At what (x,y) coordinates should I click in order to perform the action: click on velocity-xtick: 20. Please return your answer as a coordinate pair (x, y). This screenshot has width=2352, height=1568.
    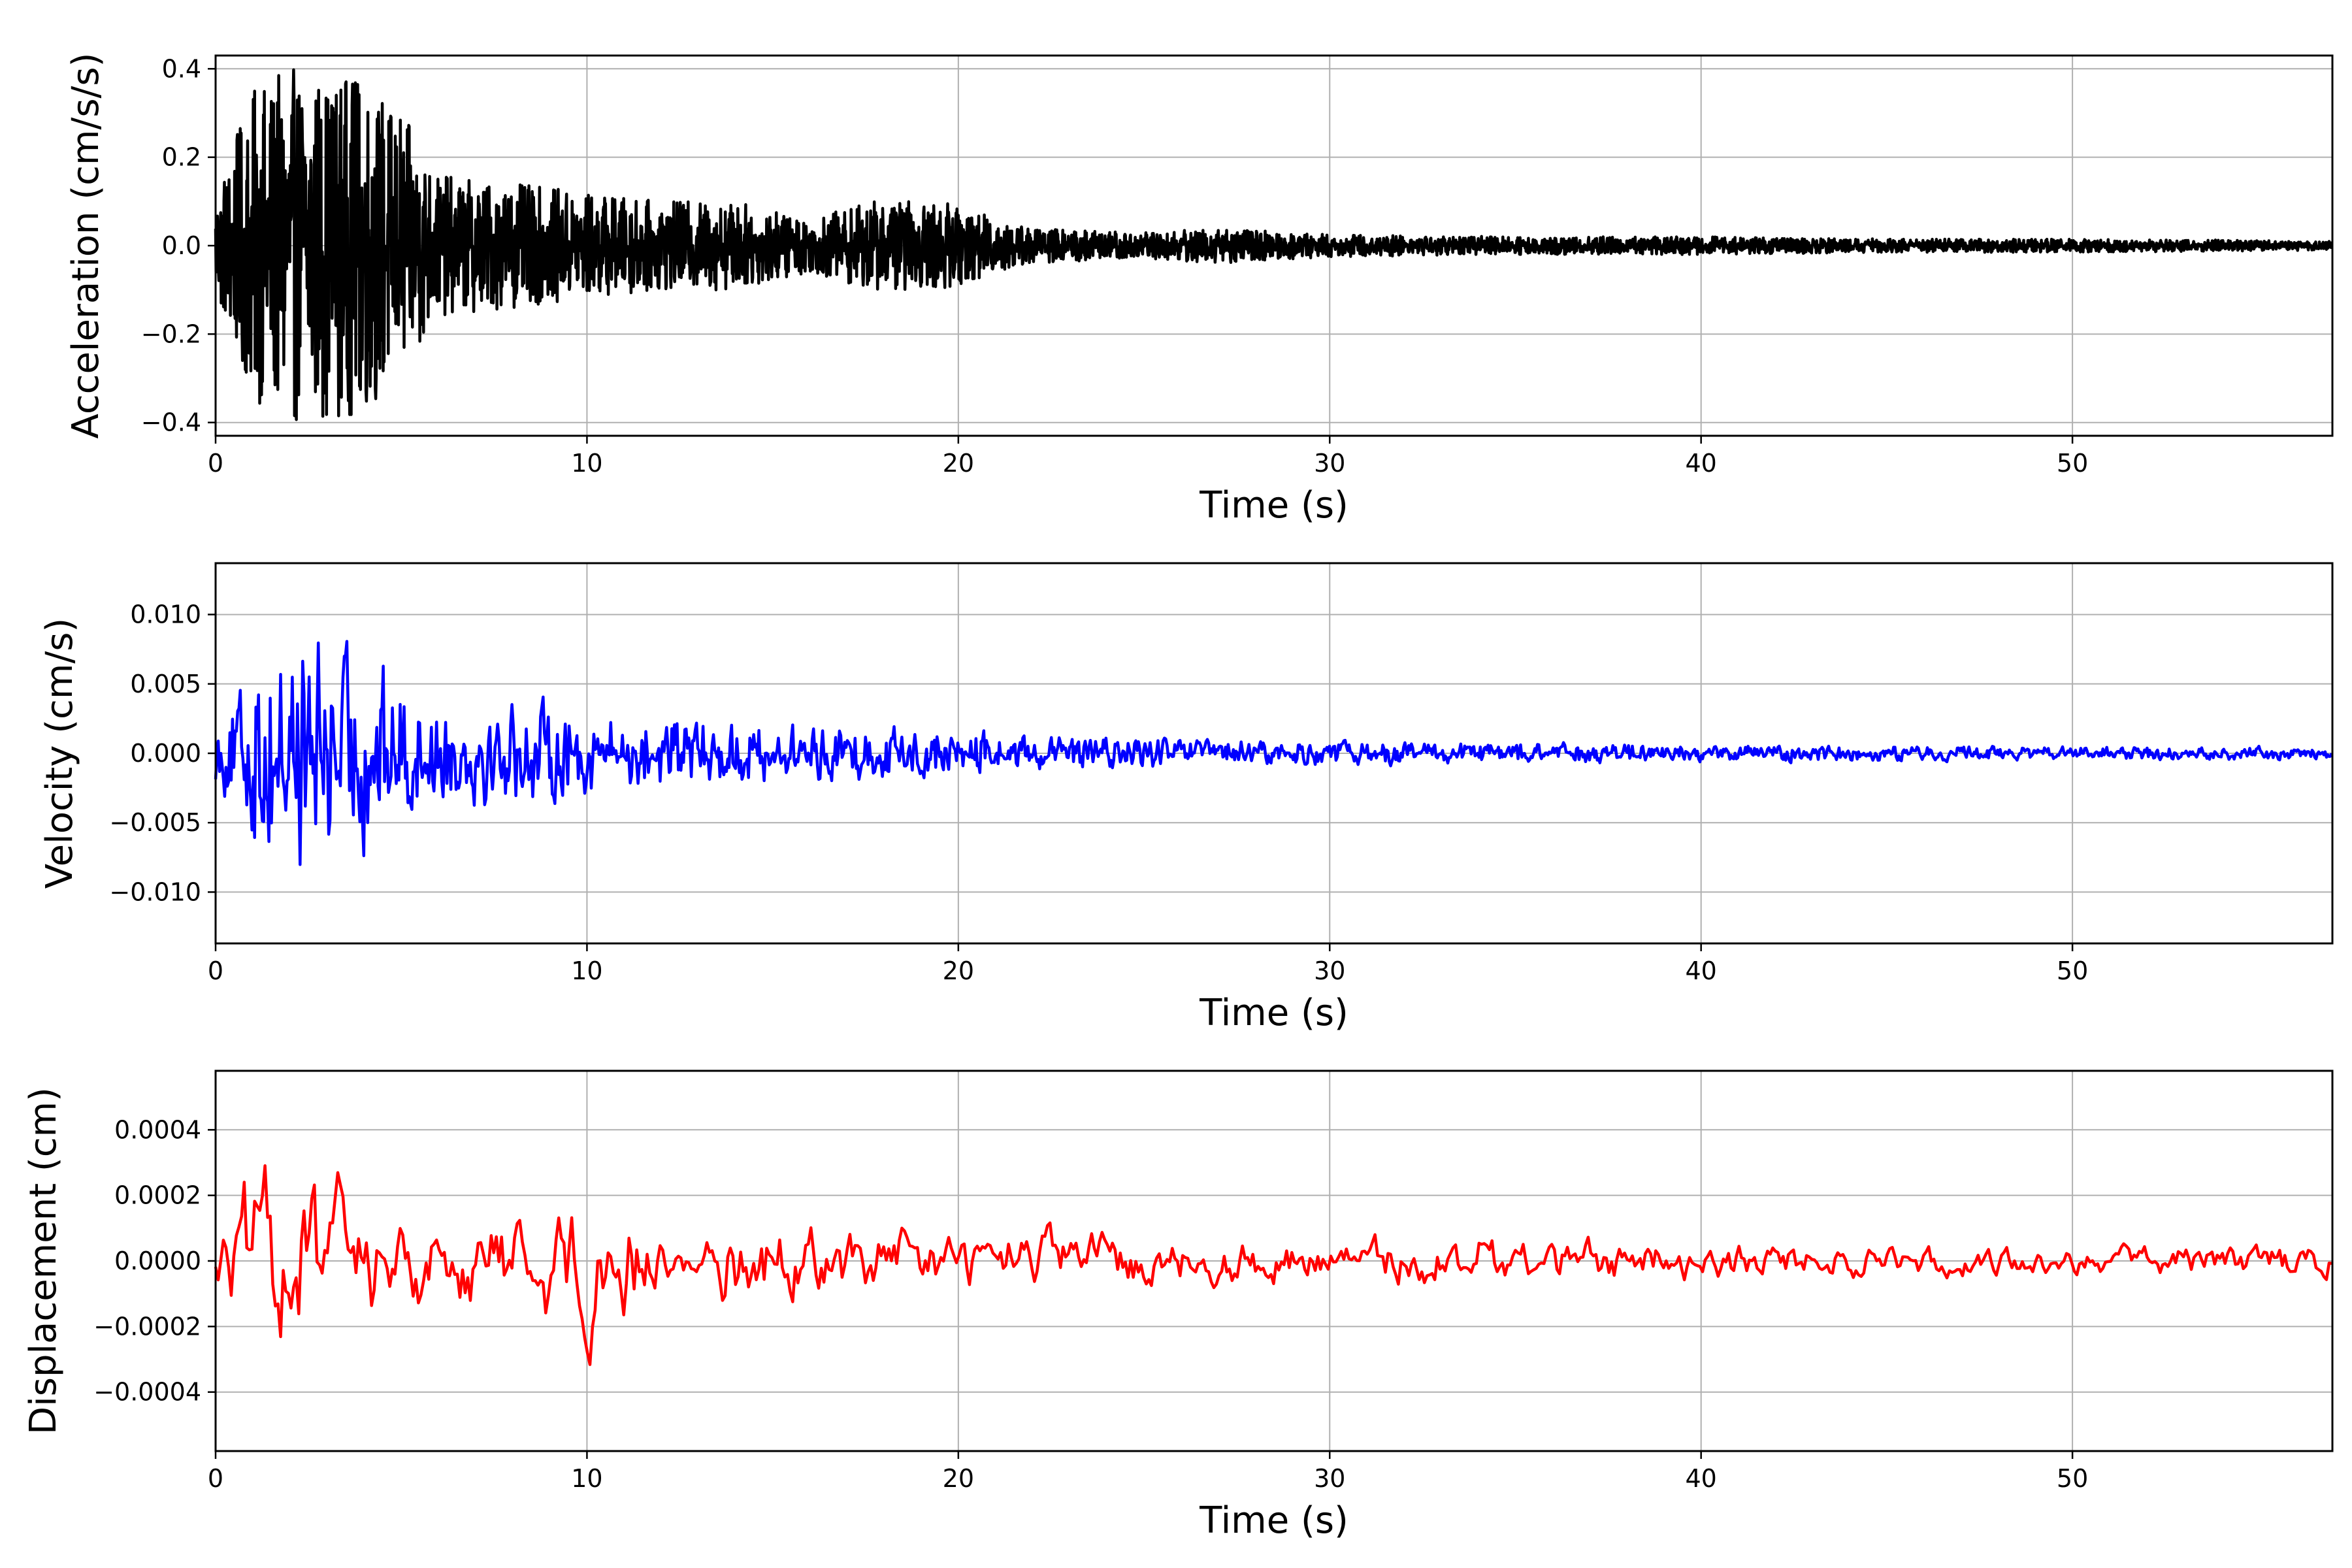
    Looking at the image, I should click on (958, 964).